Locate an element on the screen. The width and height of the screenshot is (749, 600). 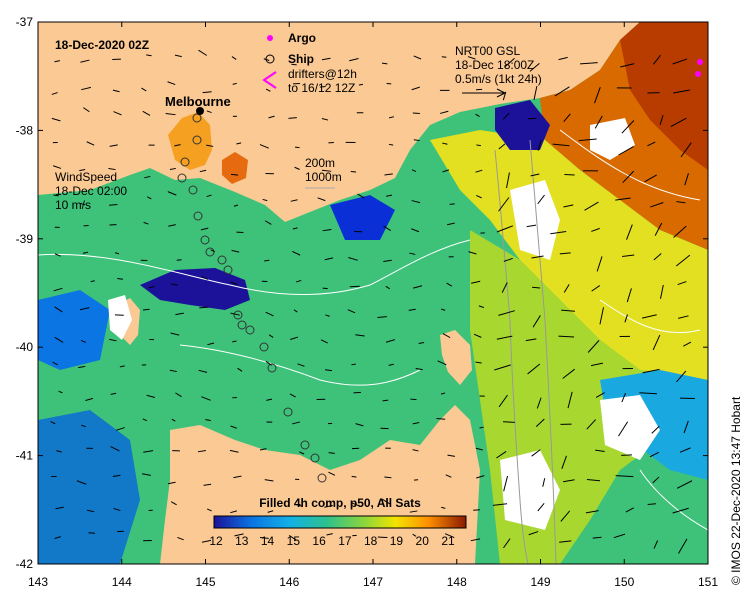
colorbar-tick-label: 19 is located at coordinates (397, 541).